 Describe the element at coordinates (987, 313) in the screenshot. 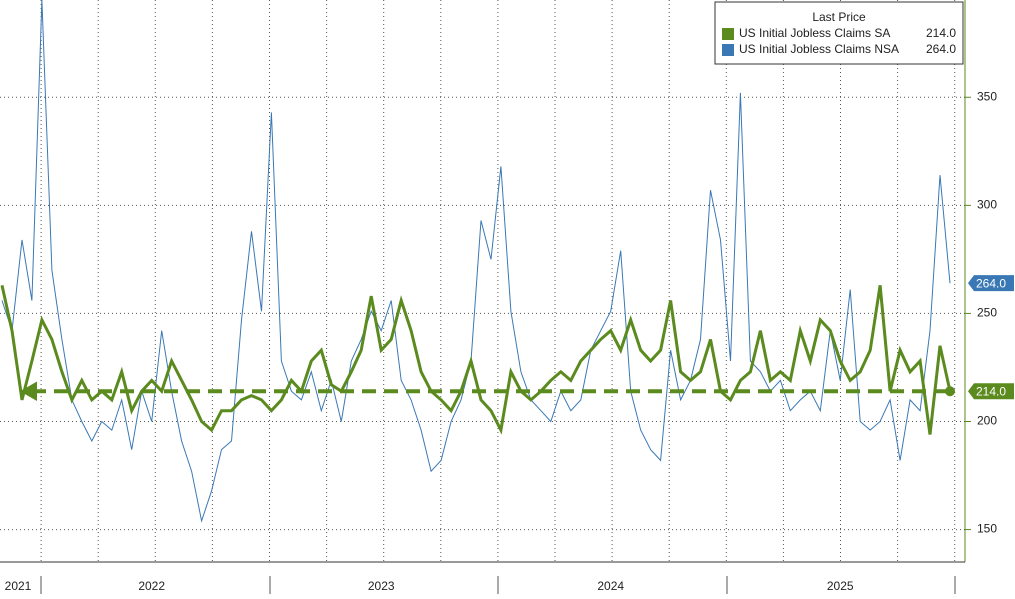

I see `y-tick-label: 250` at that location.